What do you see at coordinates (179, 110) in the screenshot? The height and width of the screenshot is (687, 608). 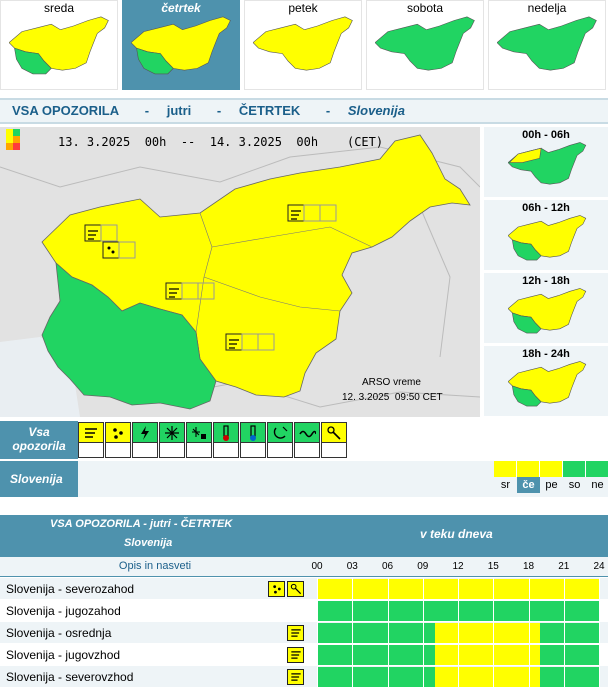 I see `banner-when: jutri` at bounding box center [179, 110].